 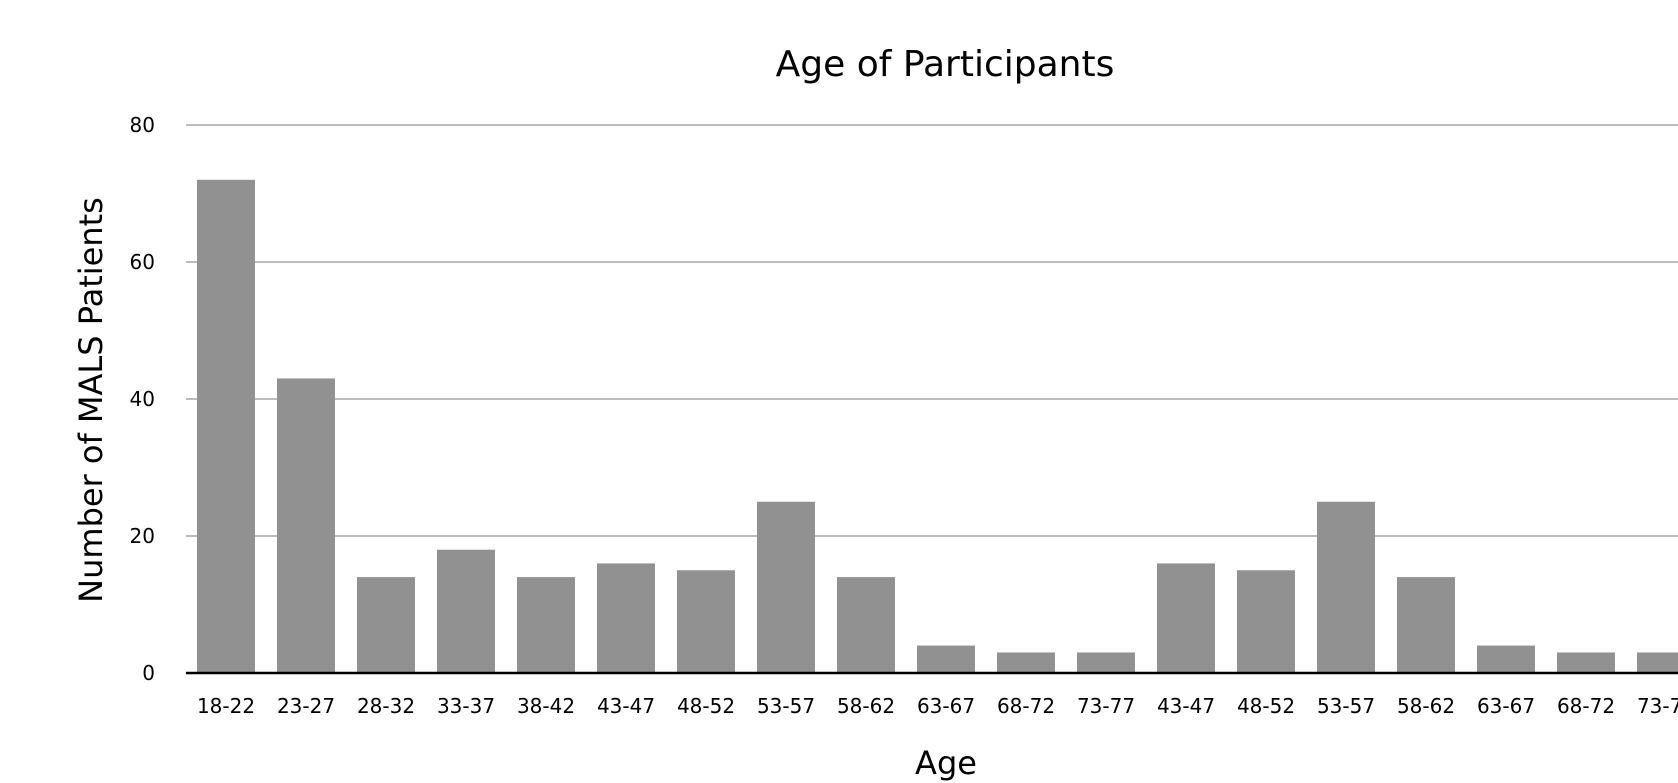 I want to click on chart-title: Age of Participants, so click(x=945, y=64).